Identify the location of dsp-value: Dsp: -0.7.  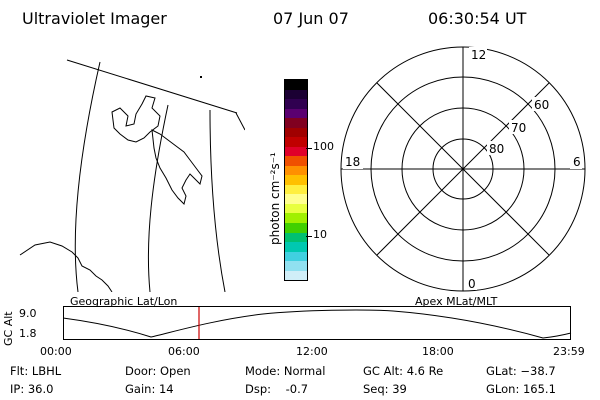
(277, 389).